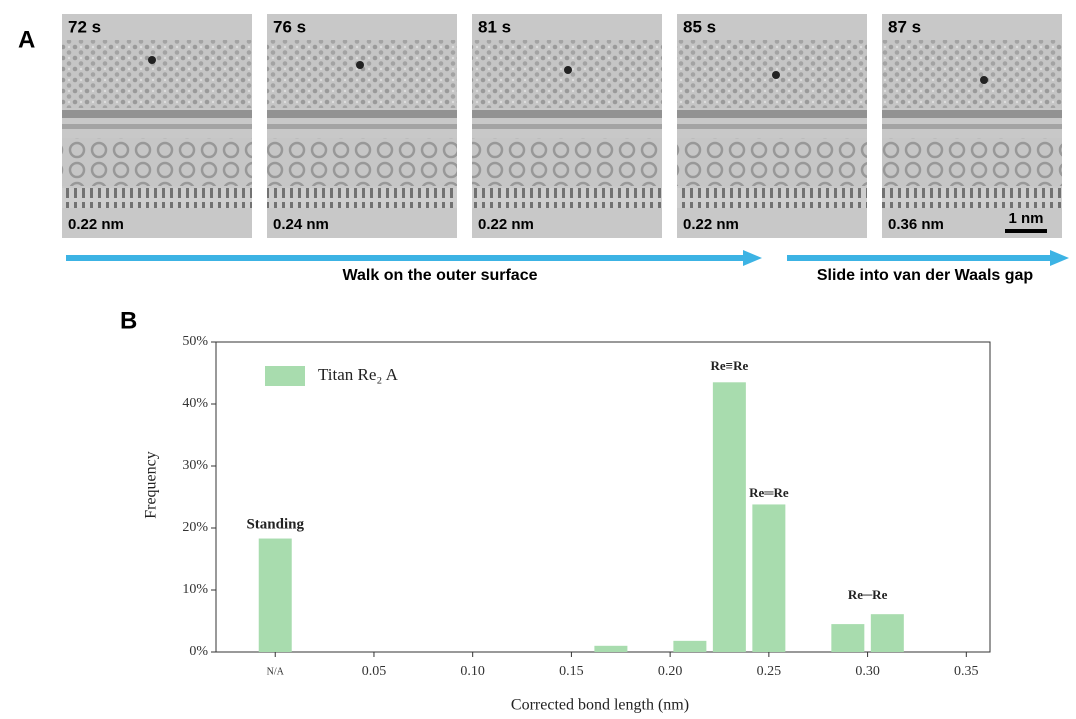 Image resolution: width=1076 pixels, height=719 pixels. I want to click on x-tick-label: 0.10, so click(472, 671).